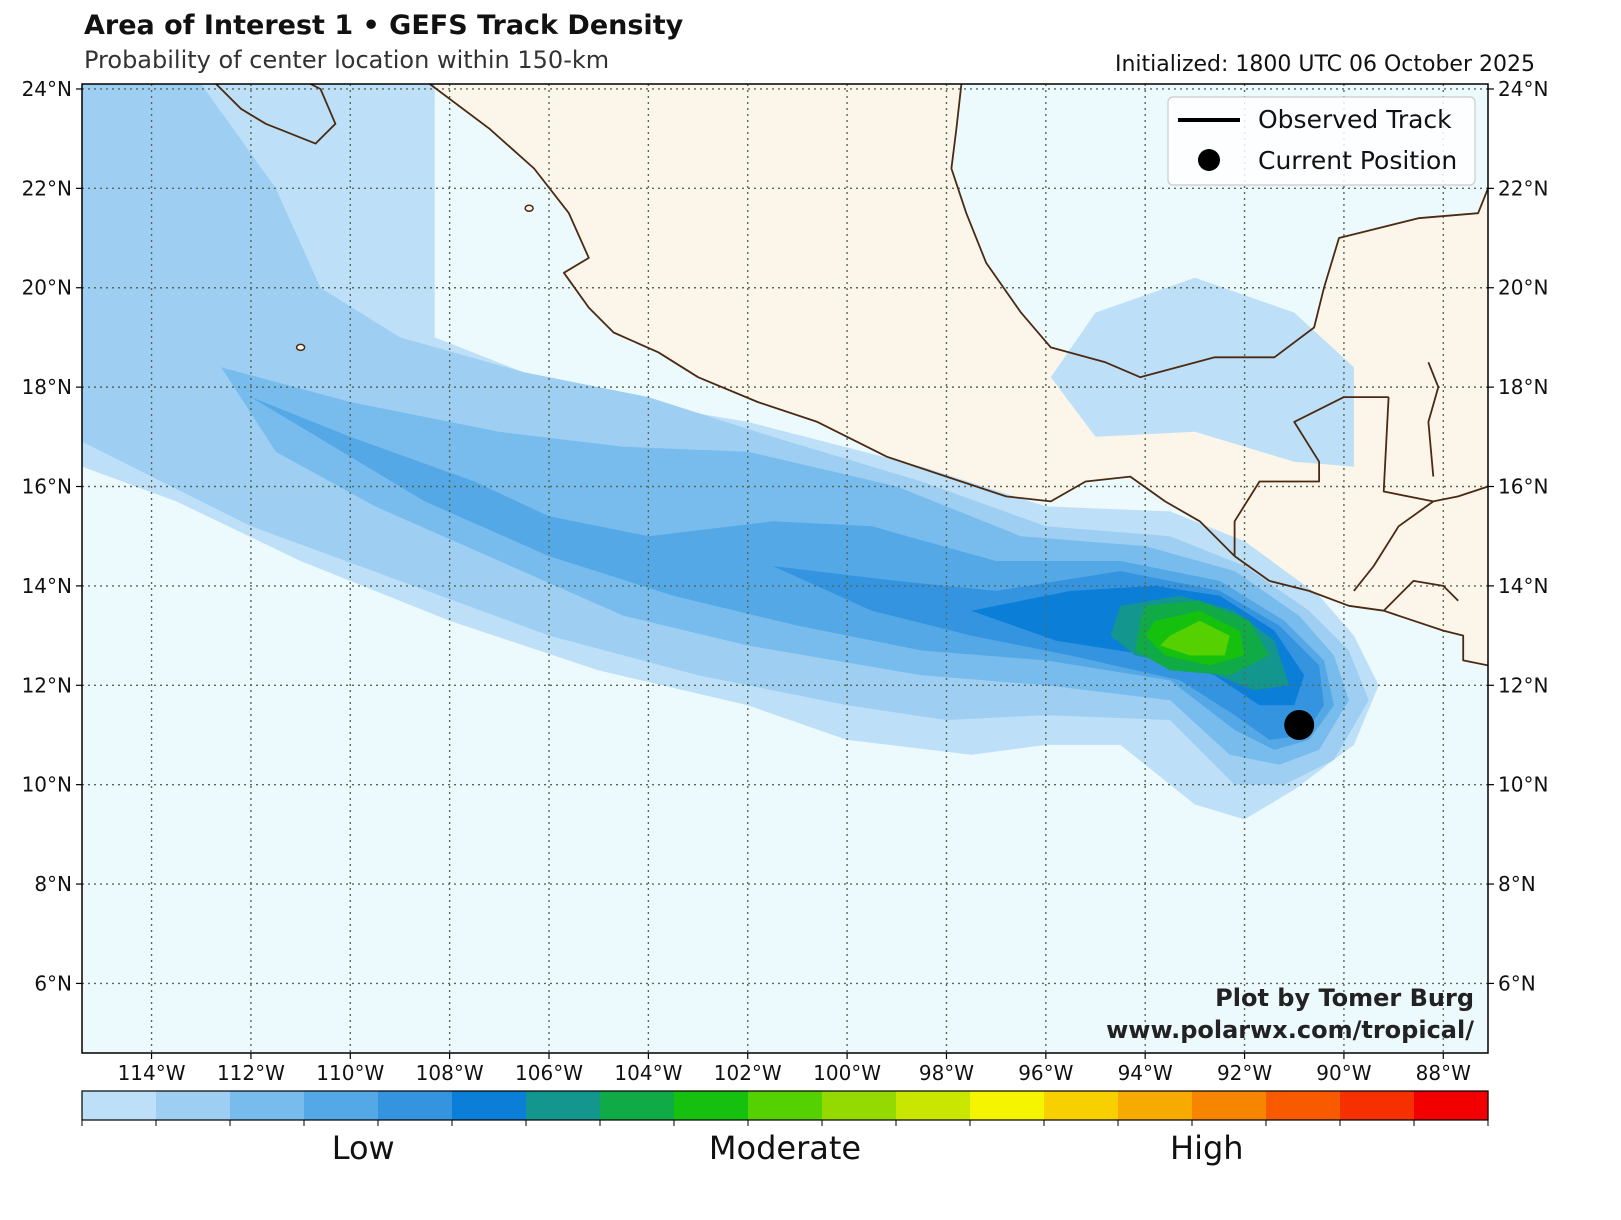 This screenshot has width=1621, height=1220. Describe the element at coordinates (152, 1073) in the screenshot. I see `lon-tick-label: 114°W` at that location.